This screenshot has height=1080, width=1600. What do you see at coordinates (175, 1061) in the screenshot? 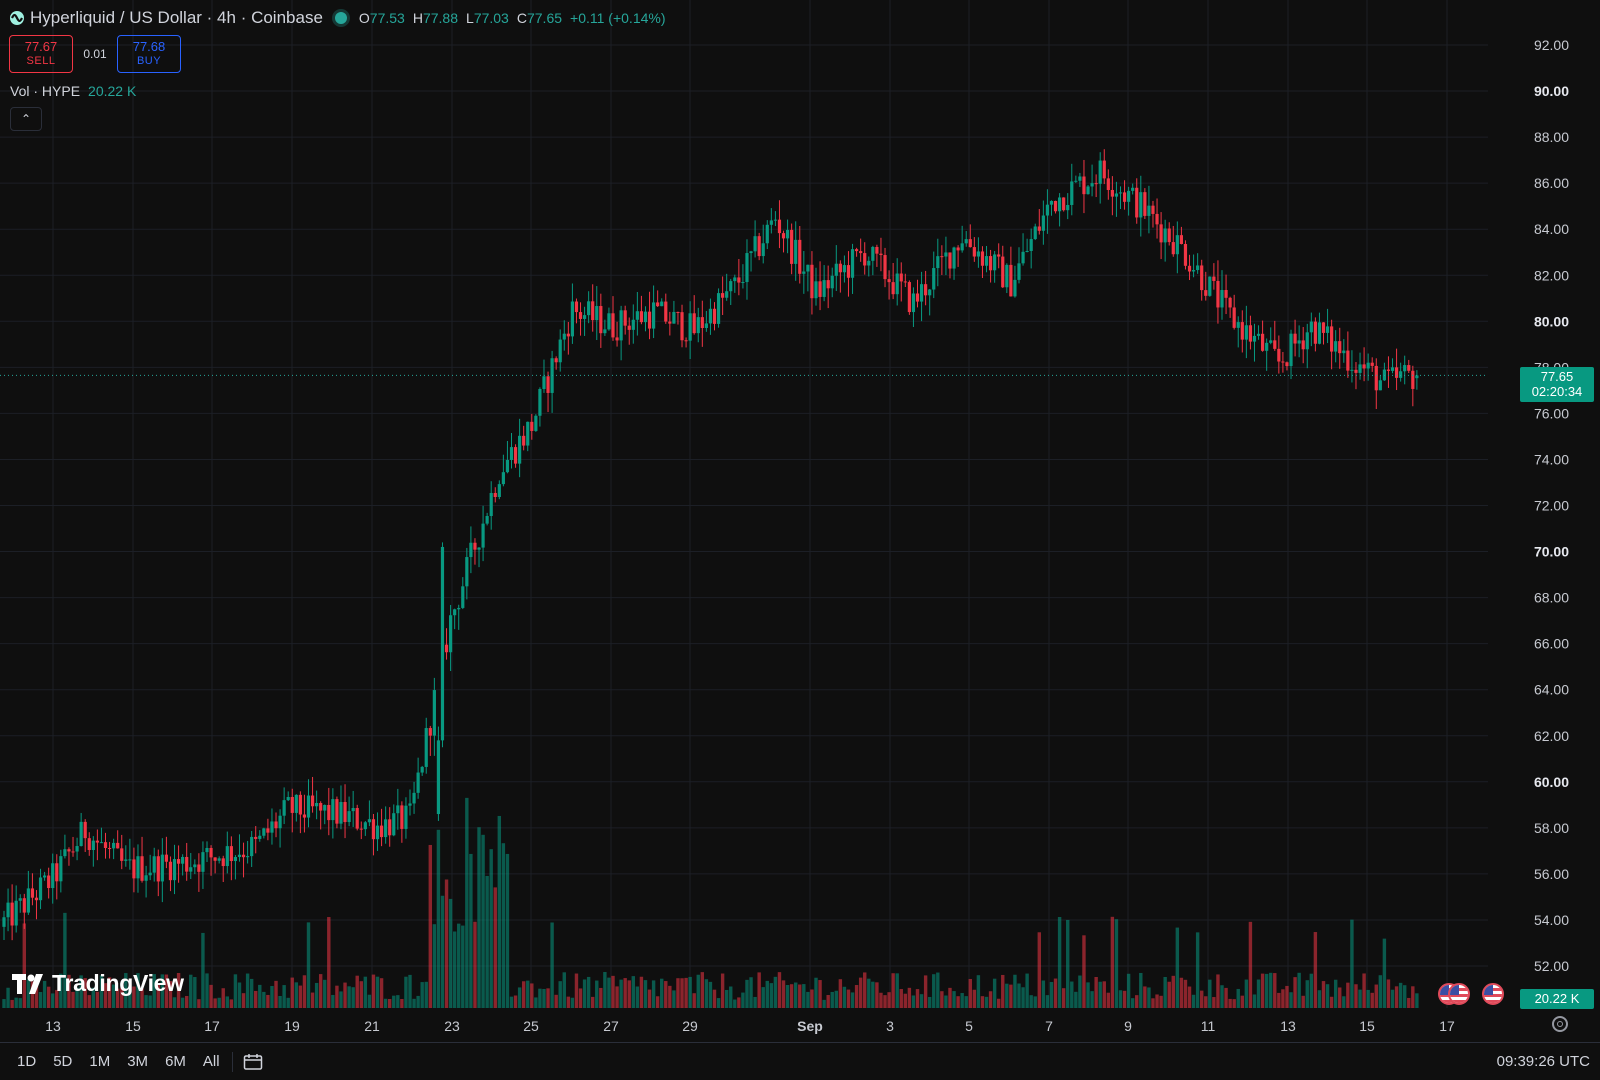
I see `range-6m: 6M` at bounding box center [175, 1061].